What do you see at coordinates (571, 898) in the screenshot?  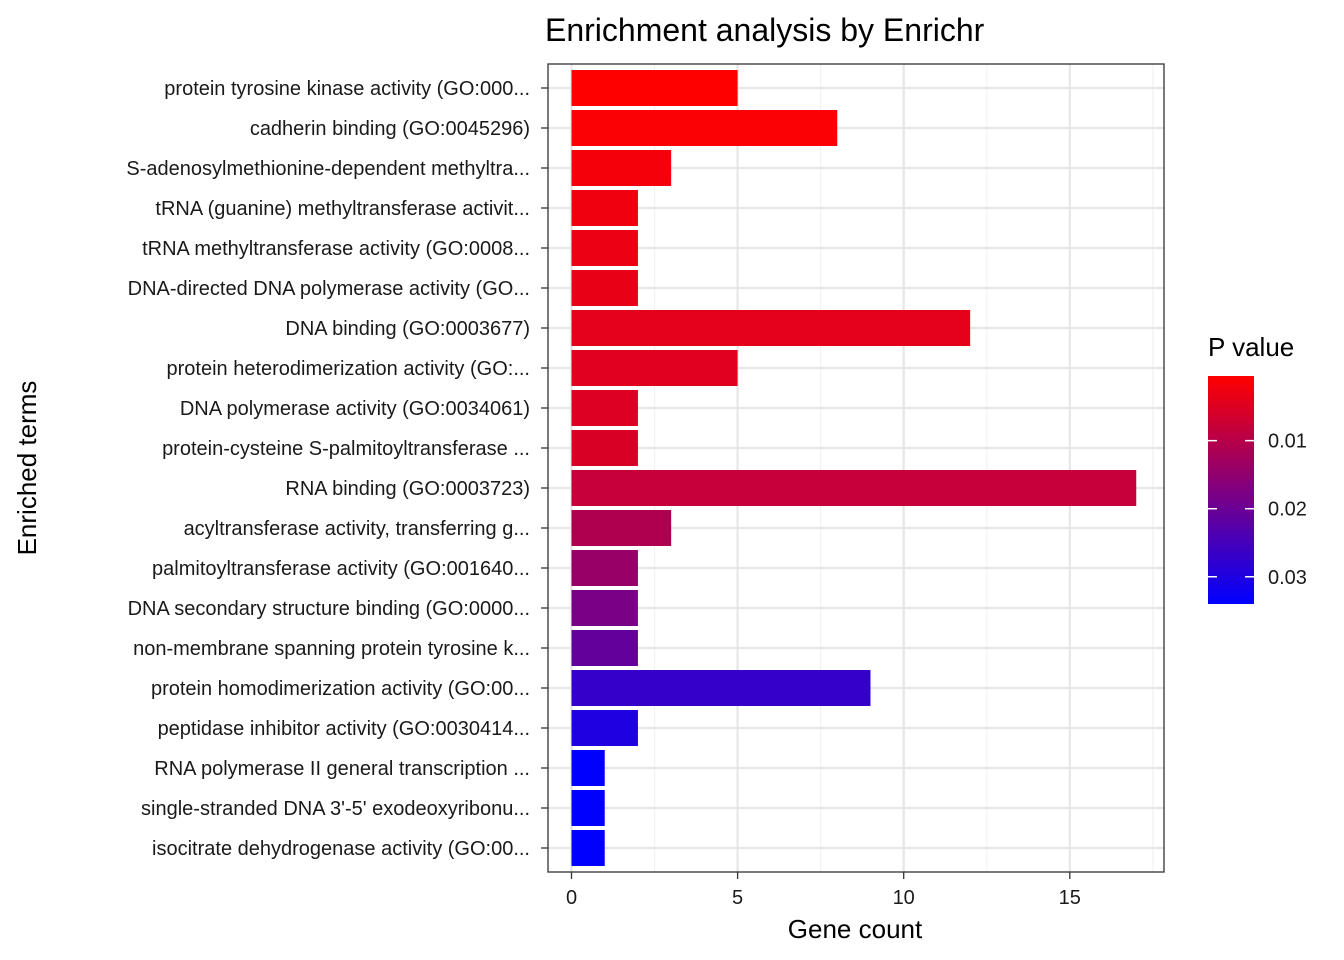 I see `x-tick-label: 0` at bounding box center [571, 898].